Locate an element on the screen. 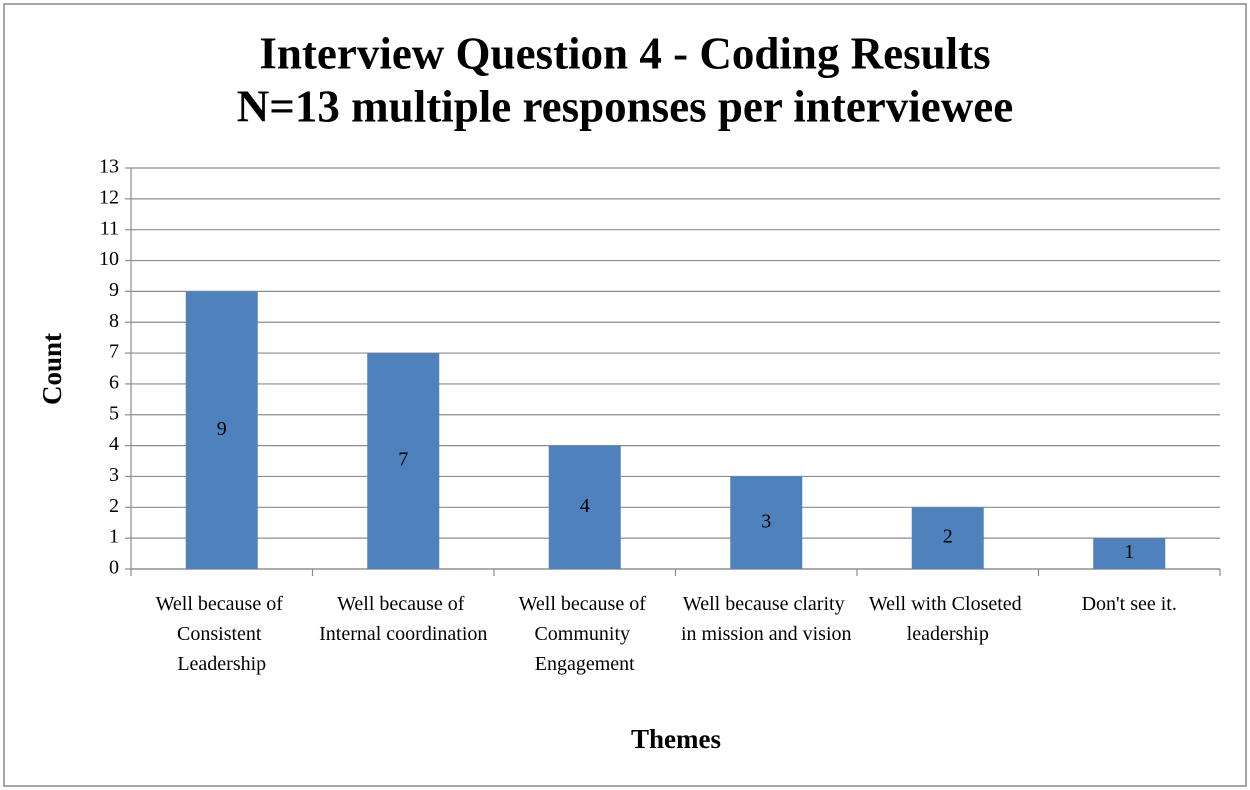  y-tick-label: 5 is located at coordinates (114, 413).